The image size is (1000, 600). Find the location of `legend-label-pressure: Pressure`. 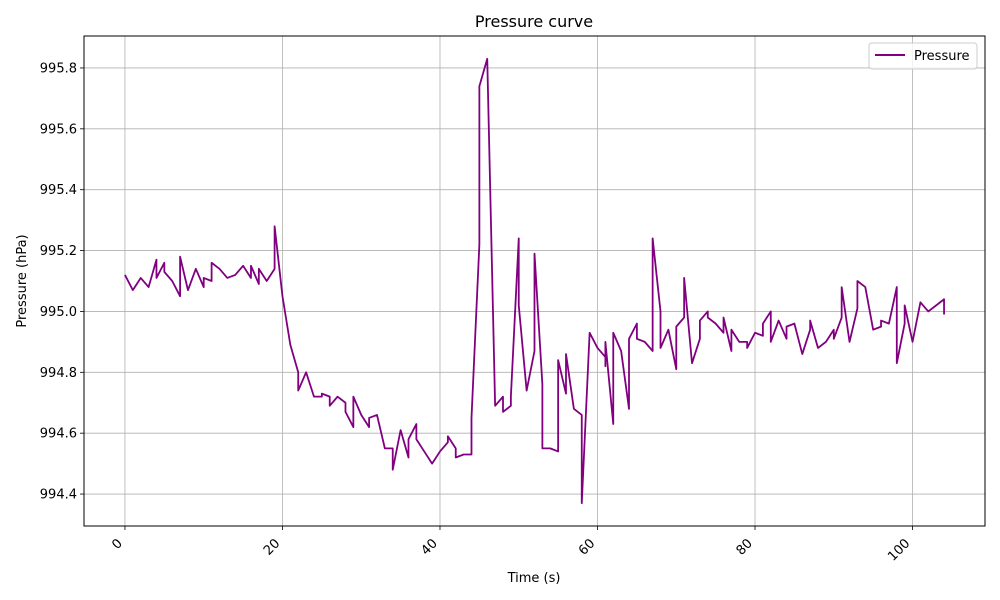

legend-label-pressure: Pressure is located at coordinates (942, 56).